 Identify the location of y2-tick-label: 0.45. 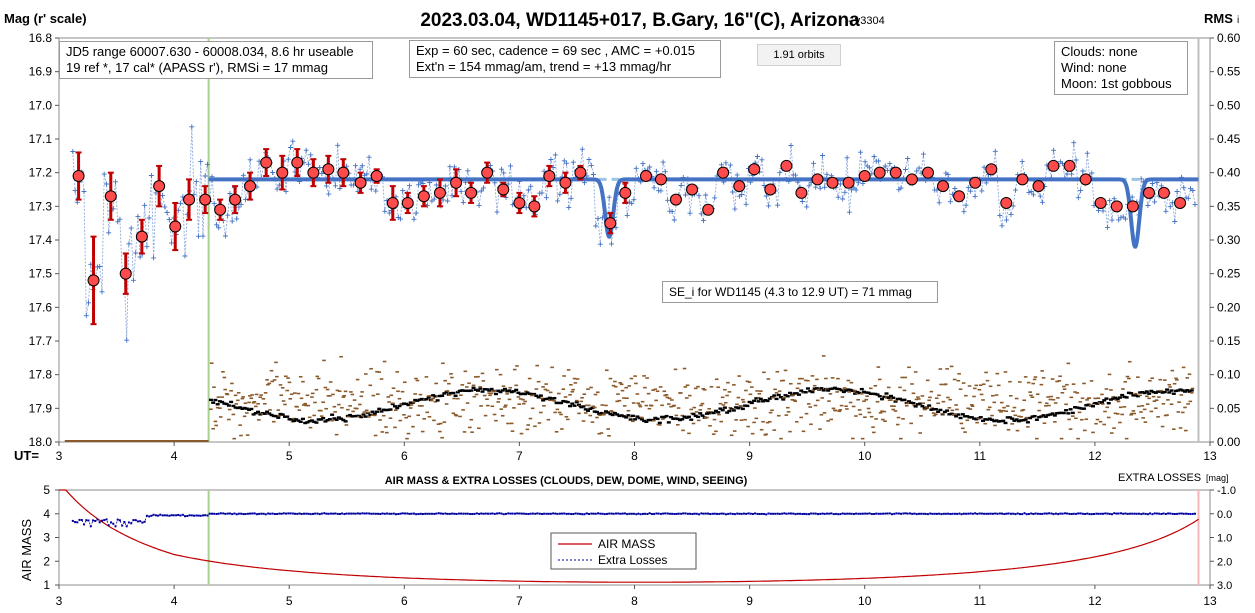
(1229, 139).